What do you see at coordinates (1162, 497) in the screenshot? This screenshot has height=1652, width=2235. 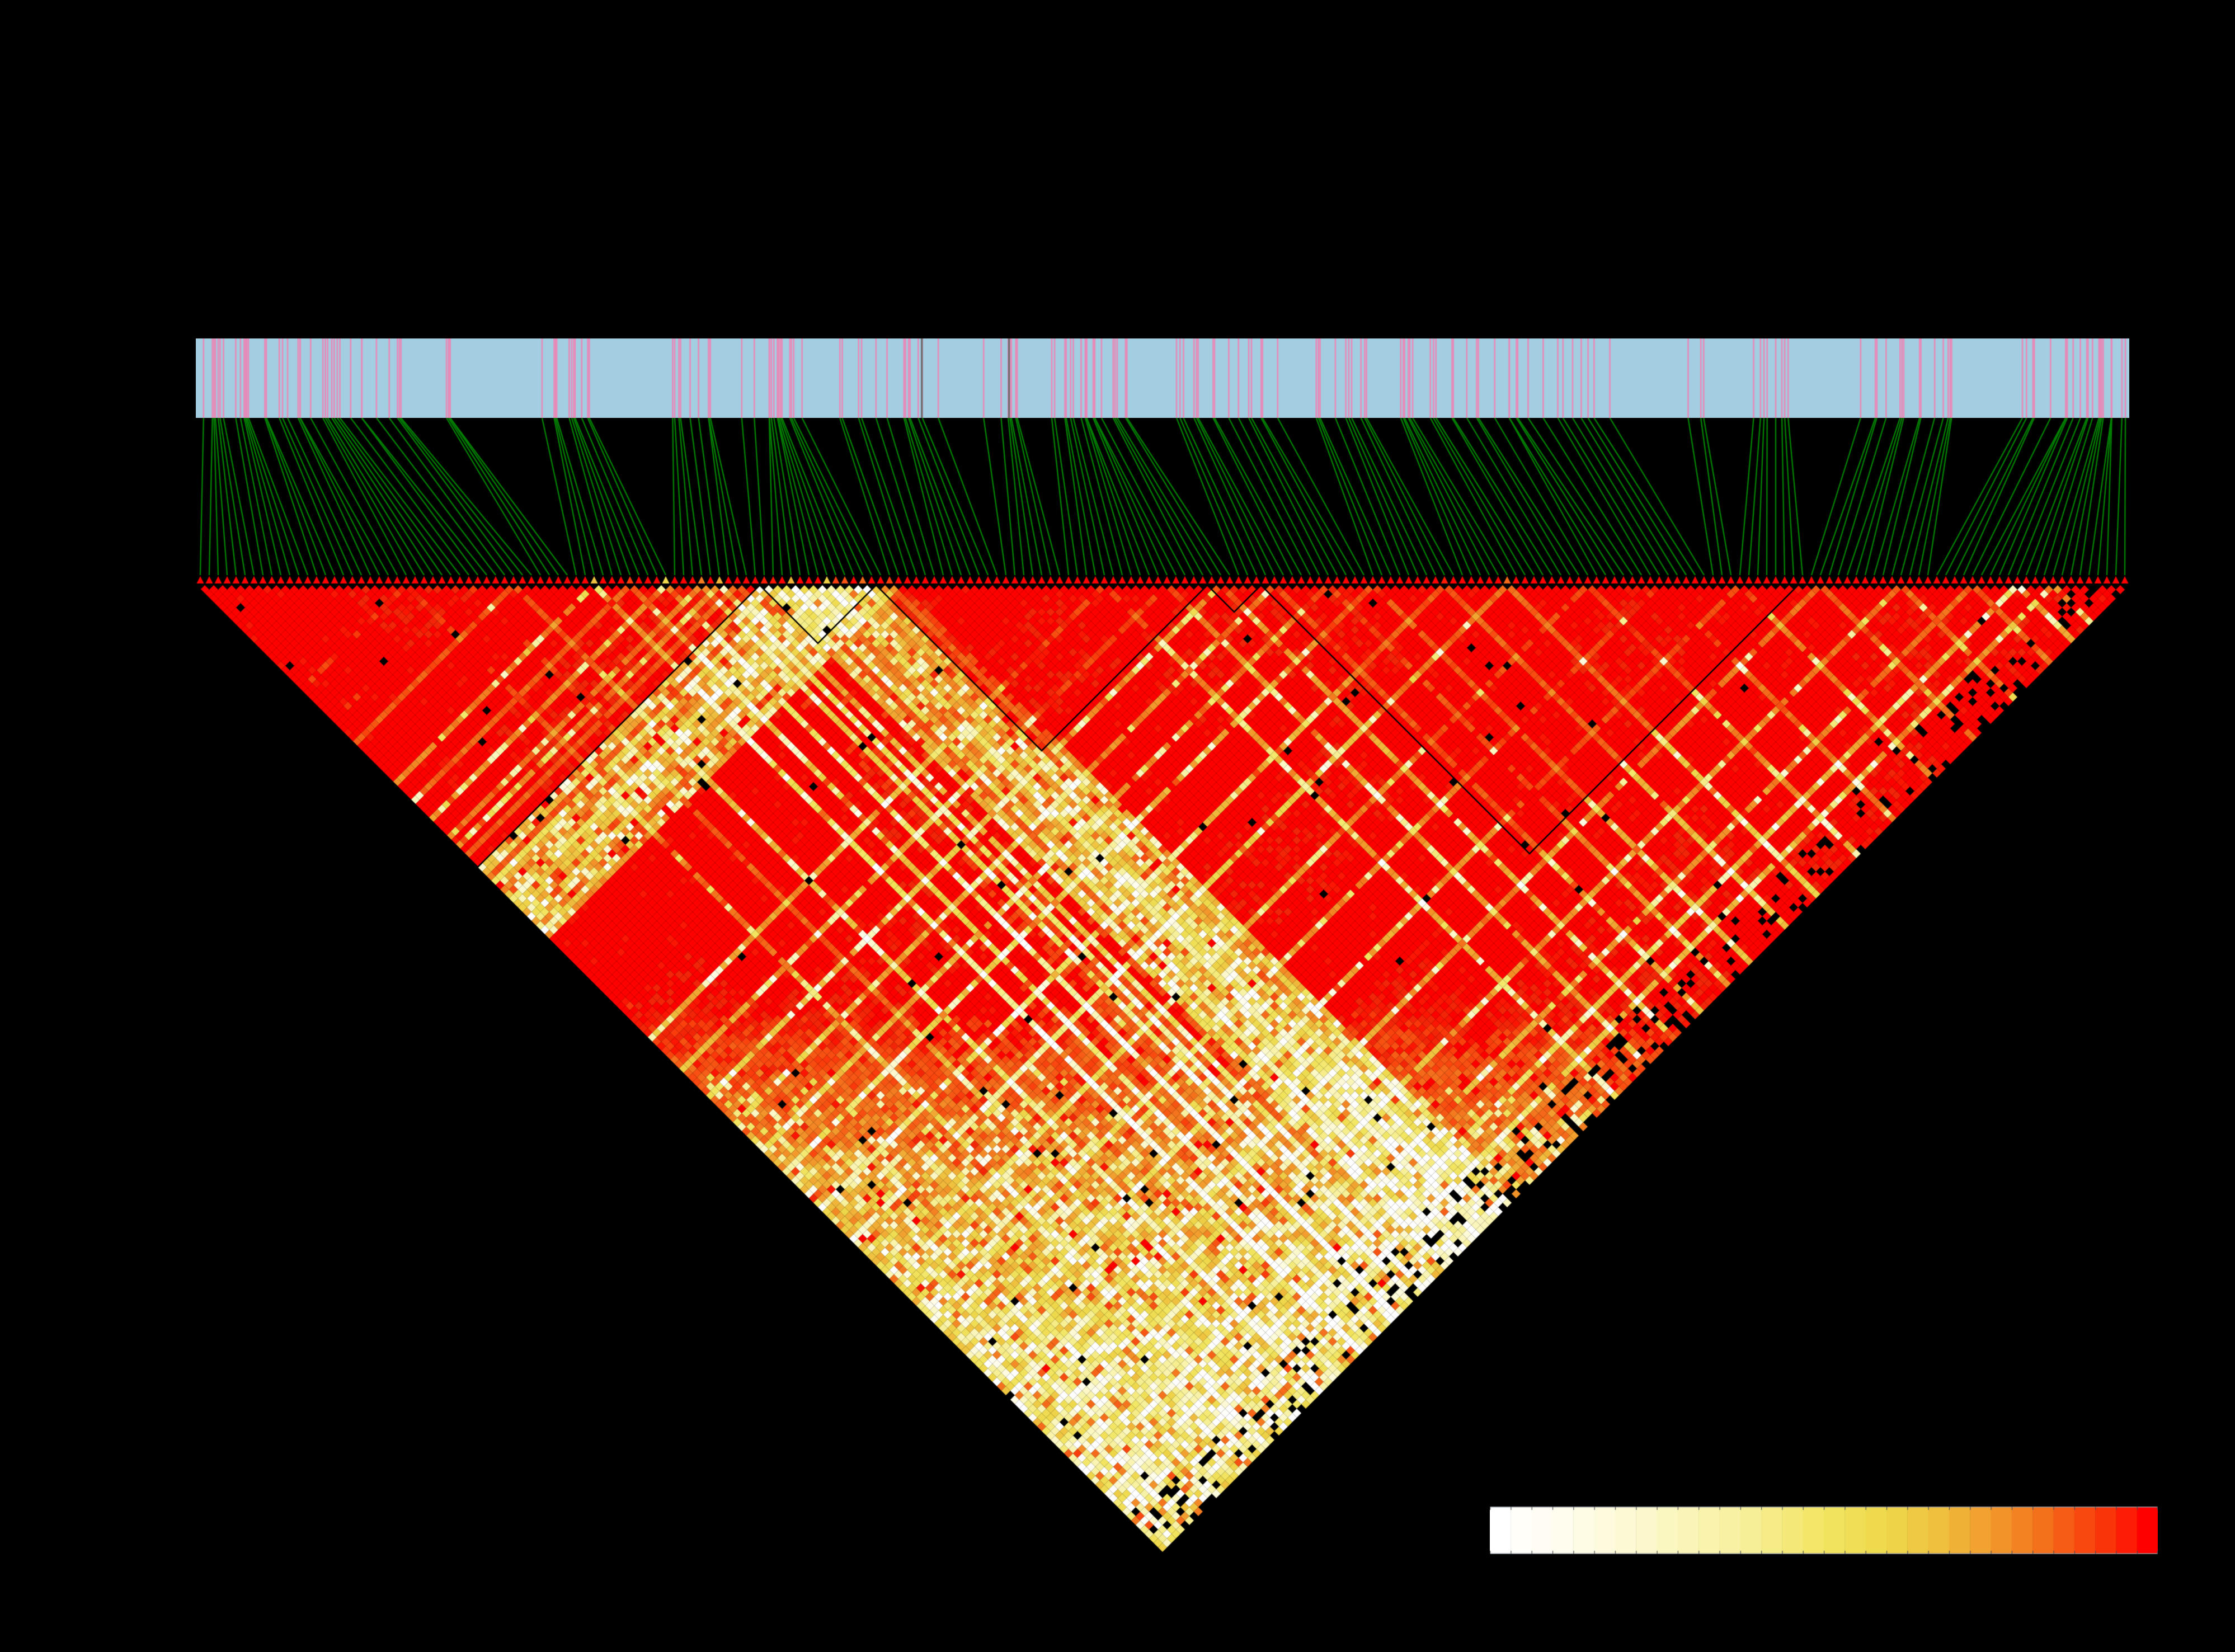 I see `snp-connector-lines-layer` at bounding box center [1162, 497].